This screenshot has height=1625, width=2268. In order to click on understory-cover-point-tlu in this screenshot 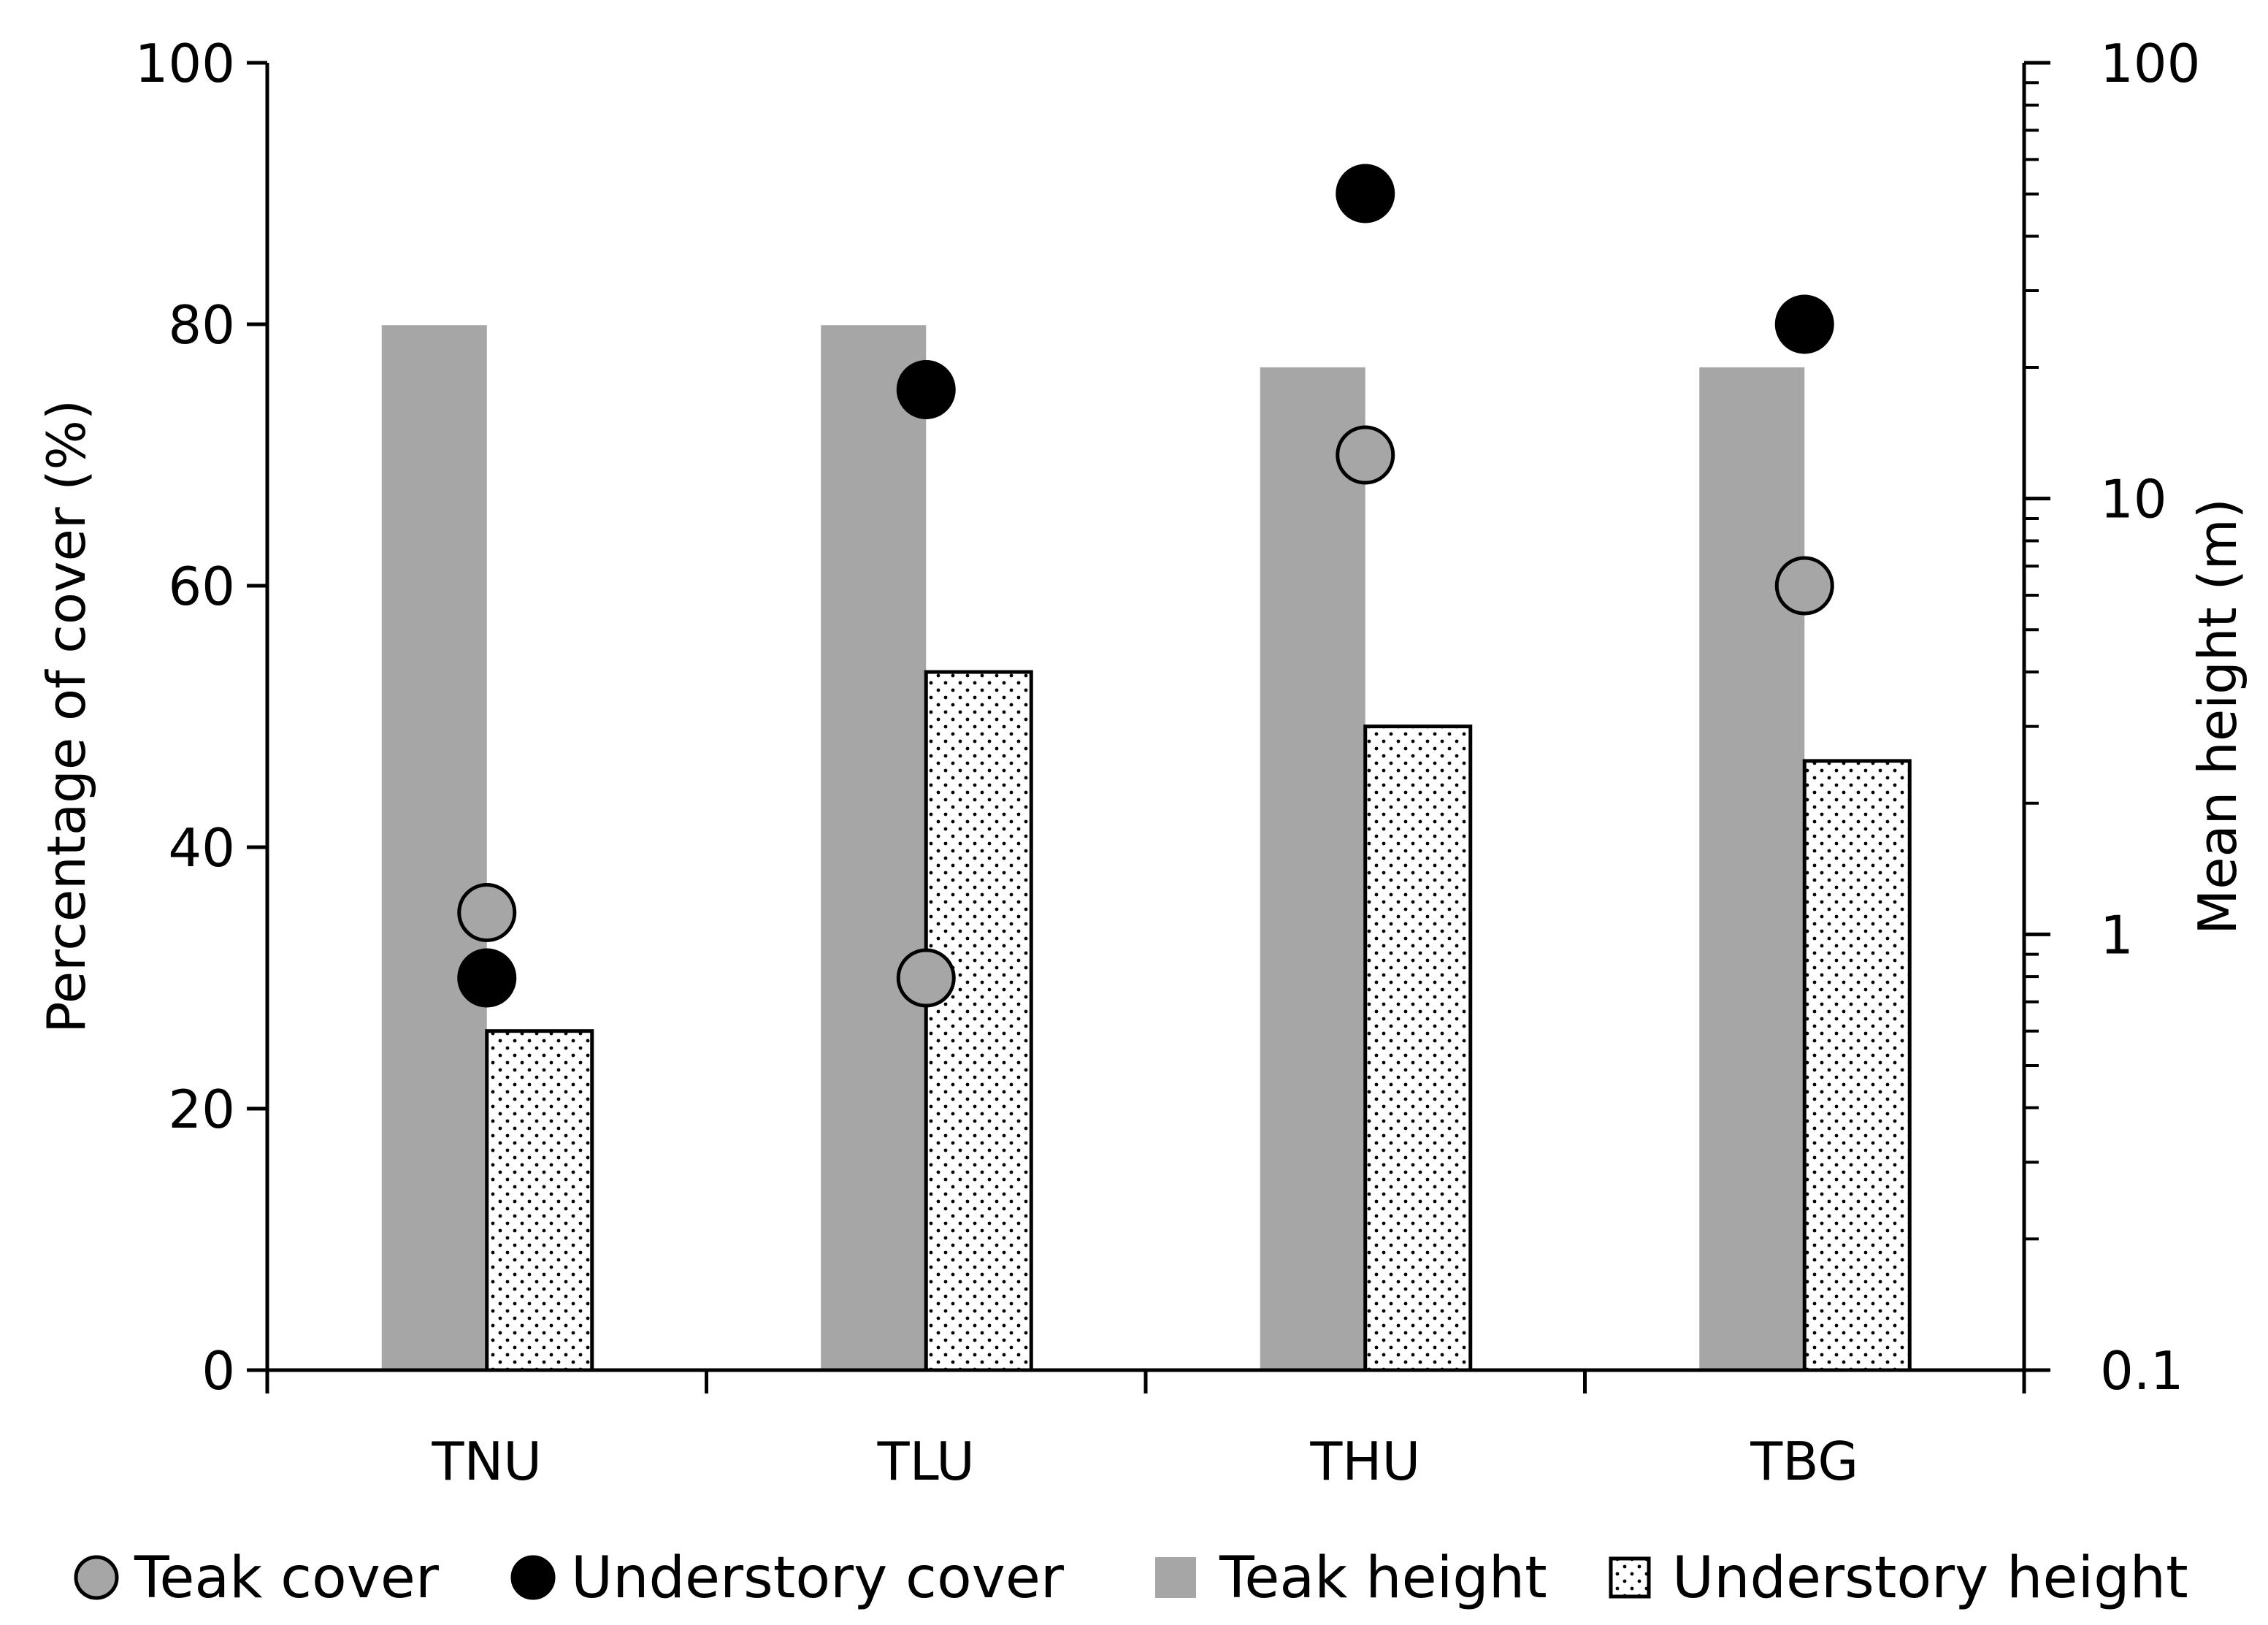, I will do `click(926, 389)`.